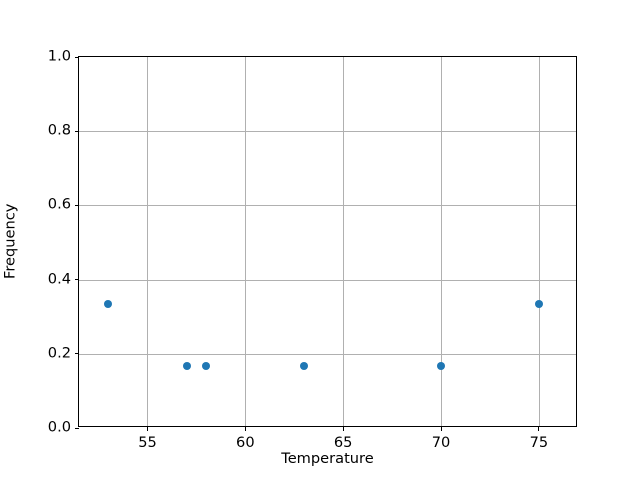 This screenshot has height=480, width=640. What do you see at coordinates (147, 442) in the screenshot?
I see `x-tick-label: 55` at bounding box center [147, 442].